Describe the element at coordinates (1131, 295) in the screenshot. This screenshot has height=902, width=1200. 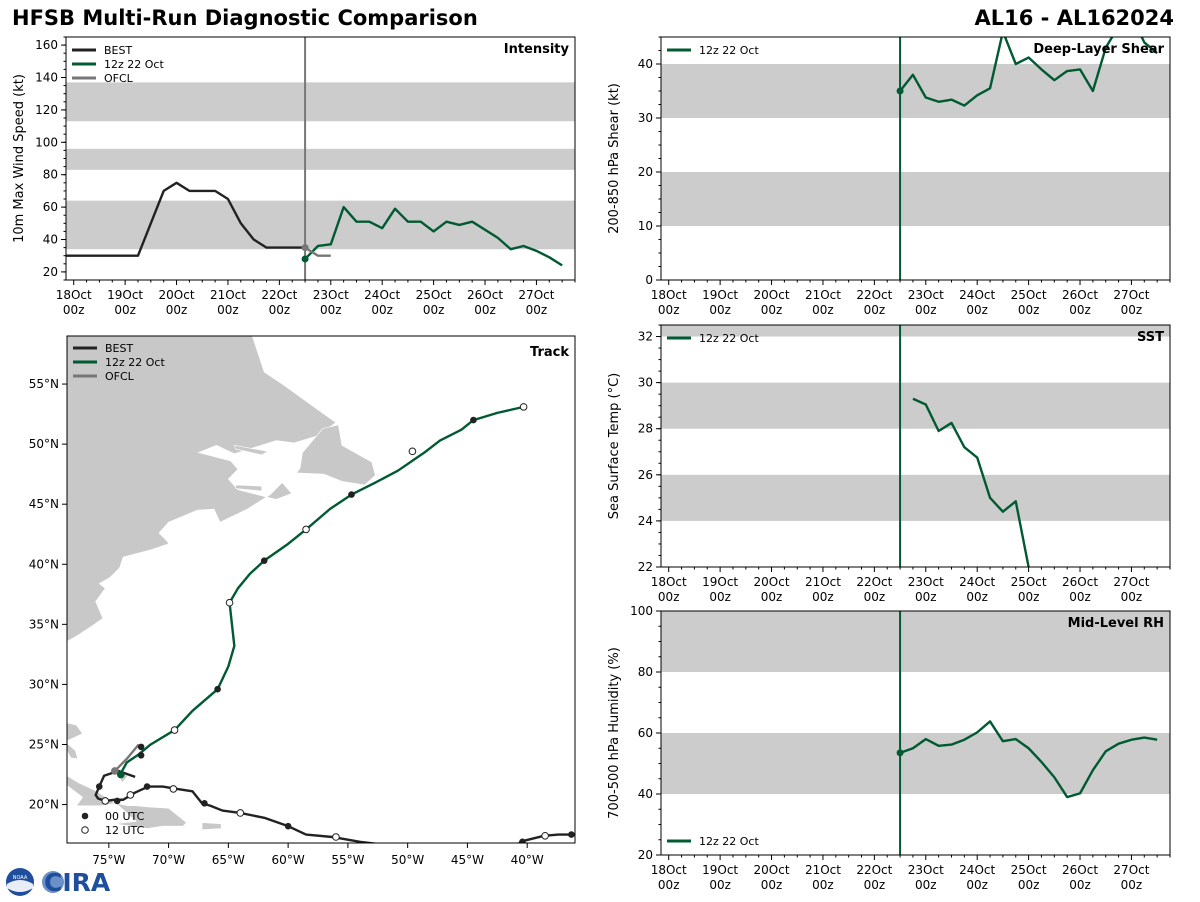
I see `shear-xtick-date: 27Oct` at that location.